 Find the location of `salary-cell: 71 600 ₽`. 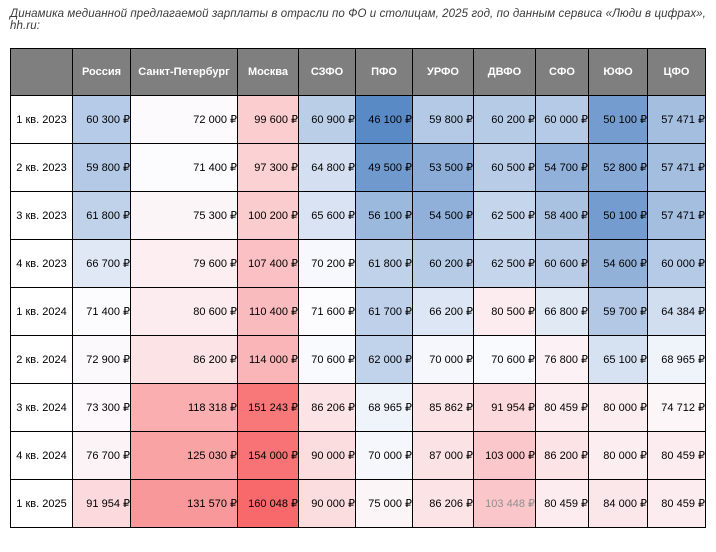

salary-cell: 71 600 ₽ is located at coordinates (327, 311).